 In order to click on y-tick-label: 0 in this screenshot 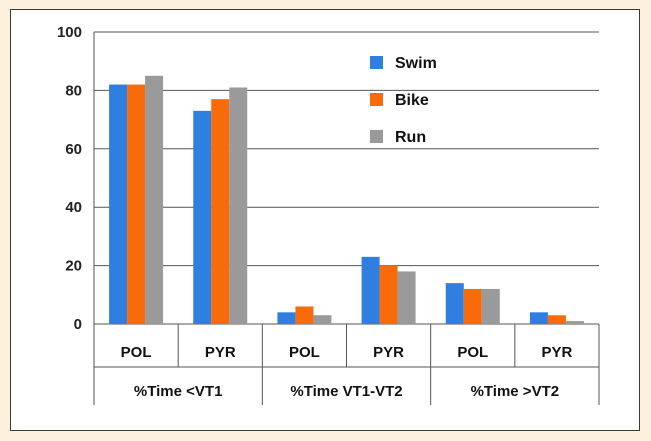, I will do `click(78, 324)`.